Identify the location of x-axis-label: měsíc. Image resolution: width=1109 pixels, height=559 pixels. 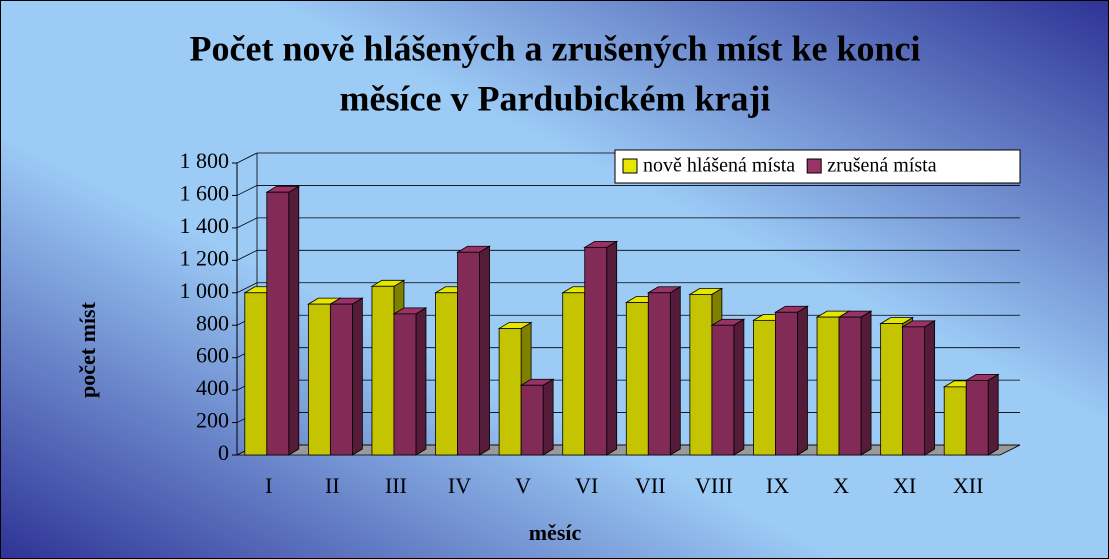
(555, 532).